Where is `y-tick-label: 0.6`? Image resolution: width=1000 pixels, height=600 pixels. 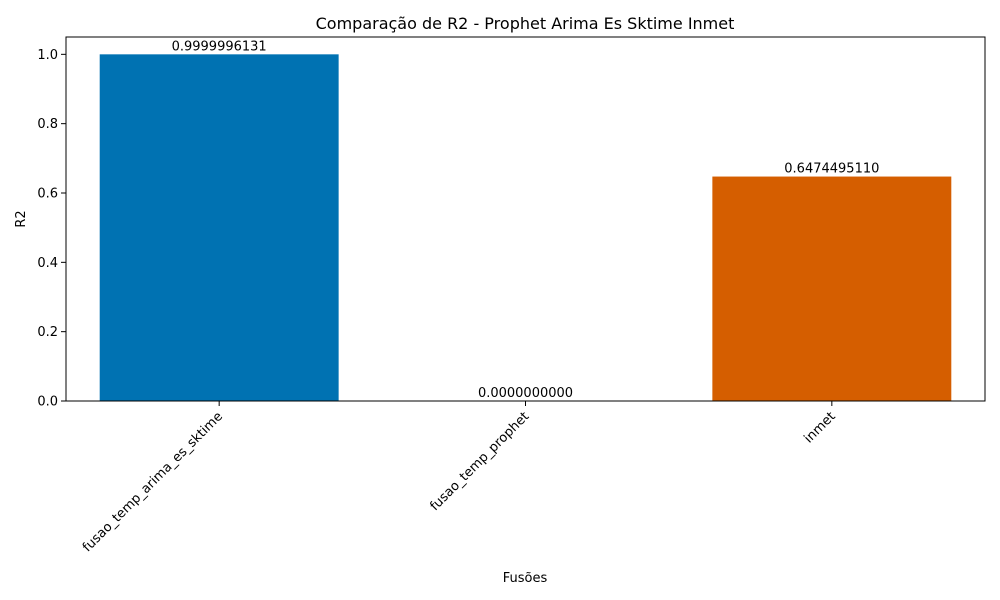
y-tick-label: 0.6 is located at coordinates (47, 194).